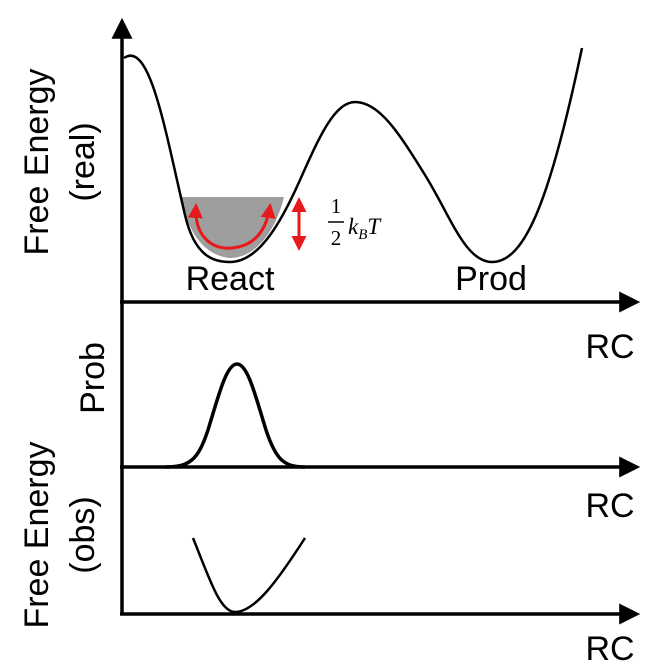 The image size is (649, 665). Describe the element at coordinates (231, 226) in the screenshot. I see `vibration-arrow` at that location.